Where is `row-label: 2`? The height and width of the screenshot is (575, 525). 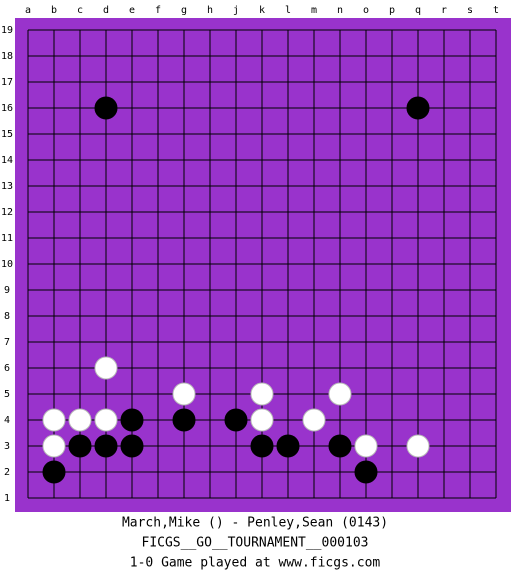 row-label: 2 is located at coordinates (7, 472).